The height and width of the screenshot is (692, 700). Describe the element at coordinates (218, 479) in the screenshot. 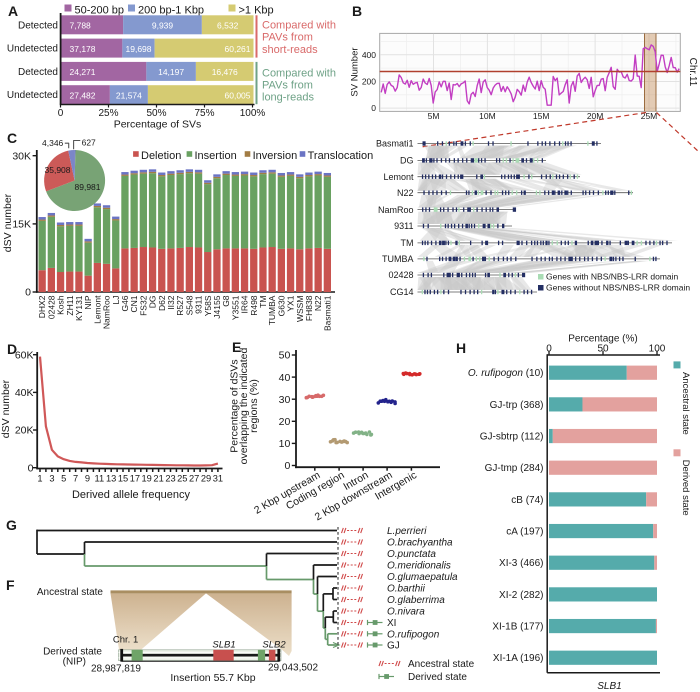

I see `svg-text: 31` at that location.